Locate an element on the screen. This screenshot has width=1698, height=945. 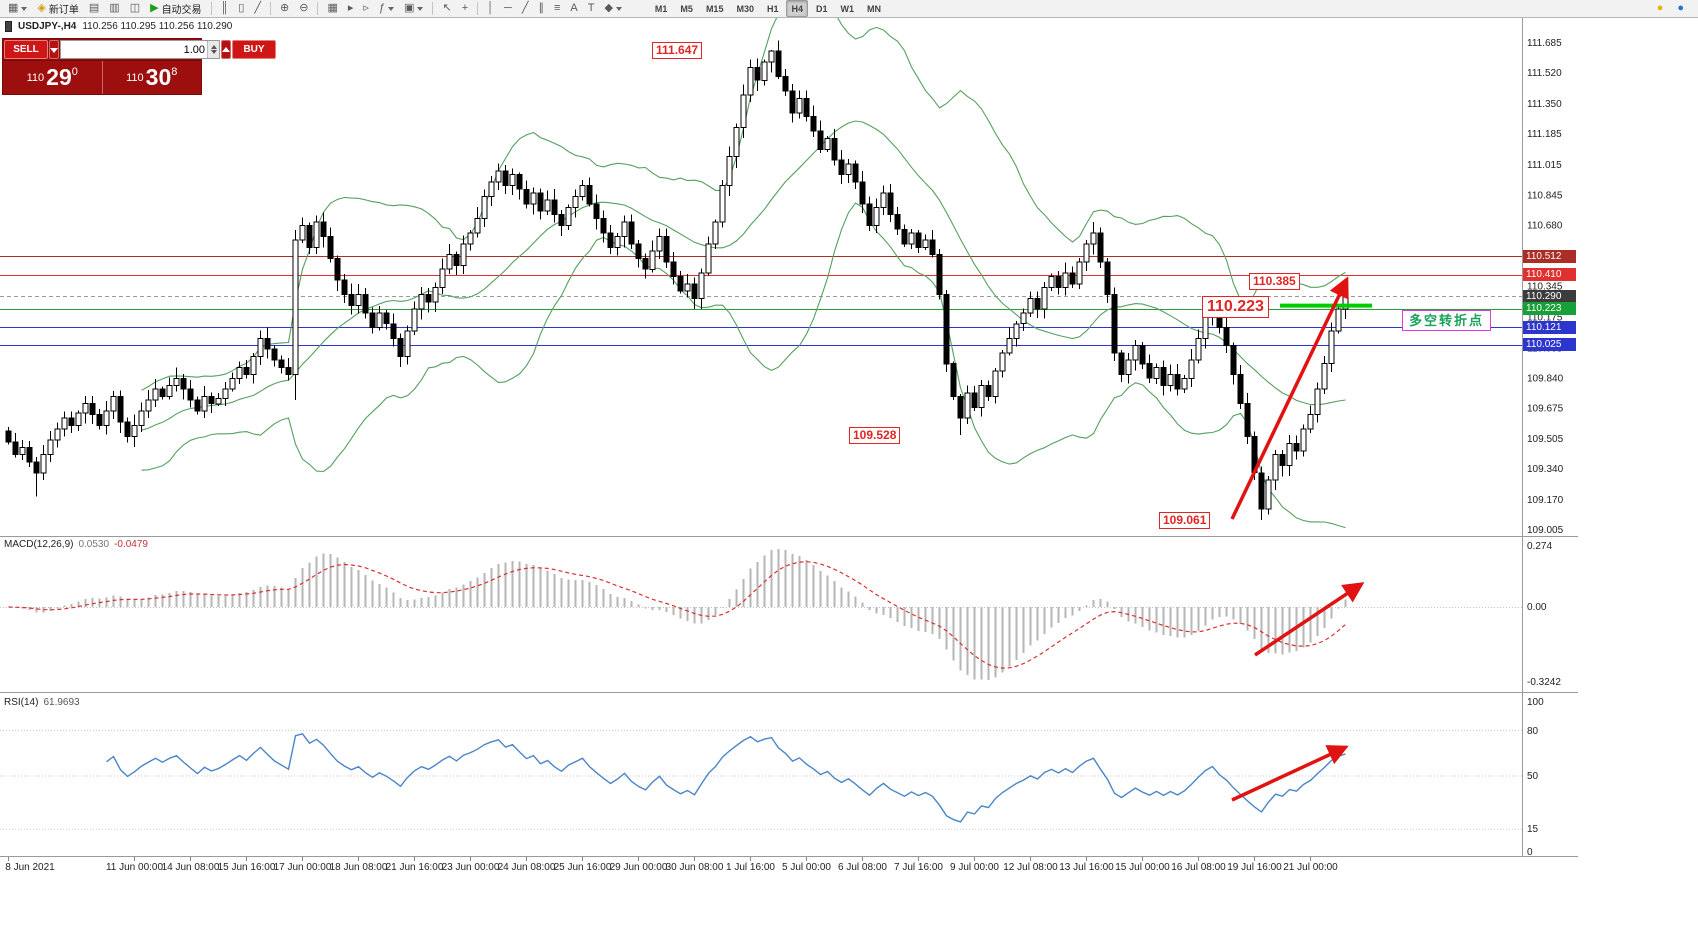
text-icon: A is located at coordinates (573, 8).